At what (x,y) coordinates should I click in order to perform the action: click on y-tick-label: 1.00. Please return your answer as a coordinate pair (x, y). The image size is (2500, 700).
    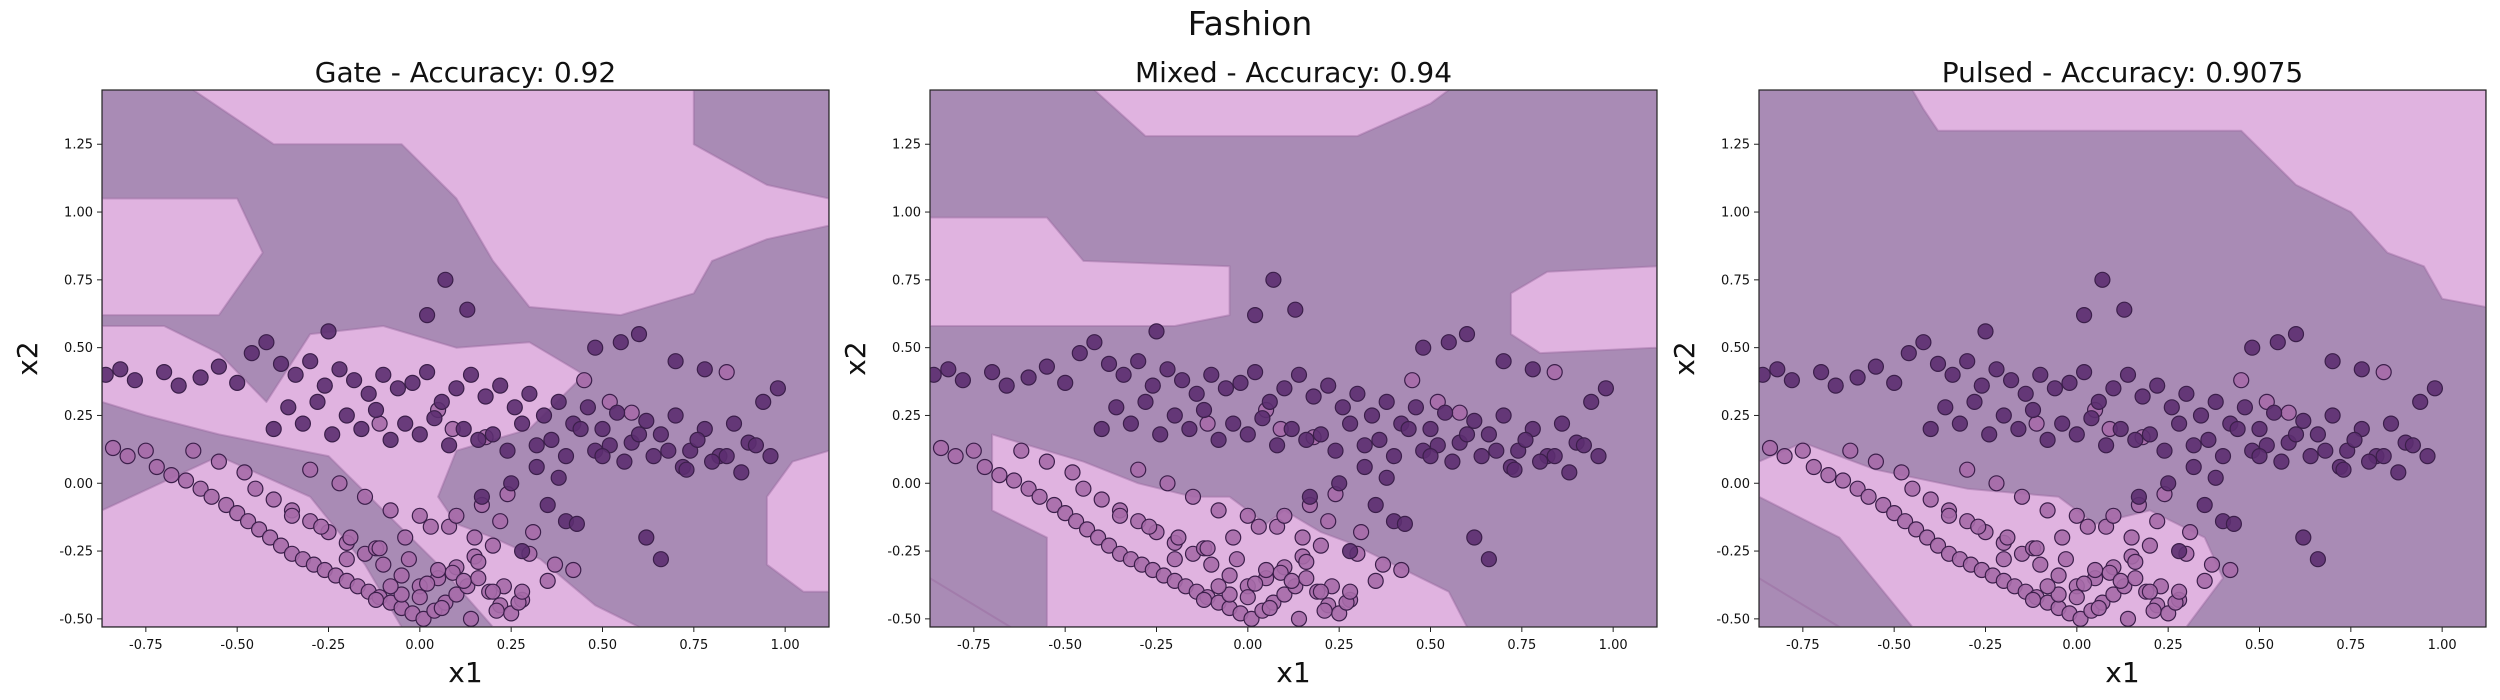
    Looking at the image, I should click on (78, 213).